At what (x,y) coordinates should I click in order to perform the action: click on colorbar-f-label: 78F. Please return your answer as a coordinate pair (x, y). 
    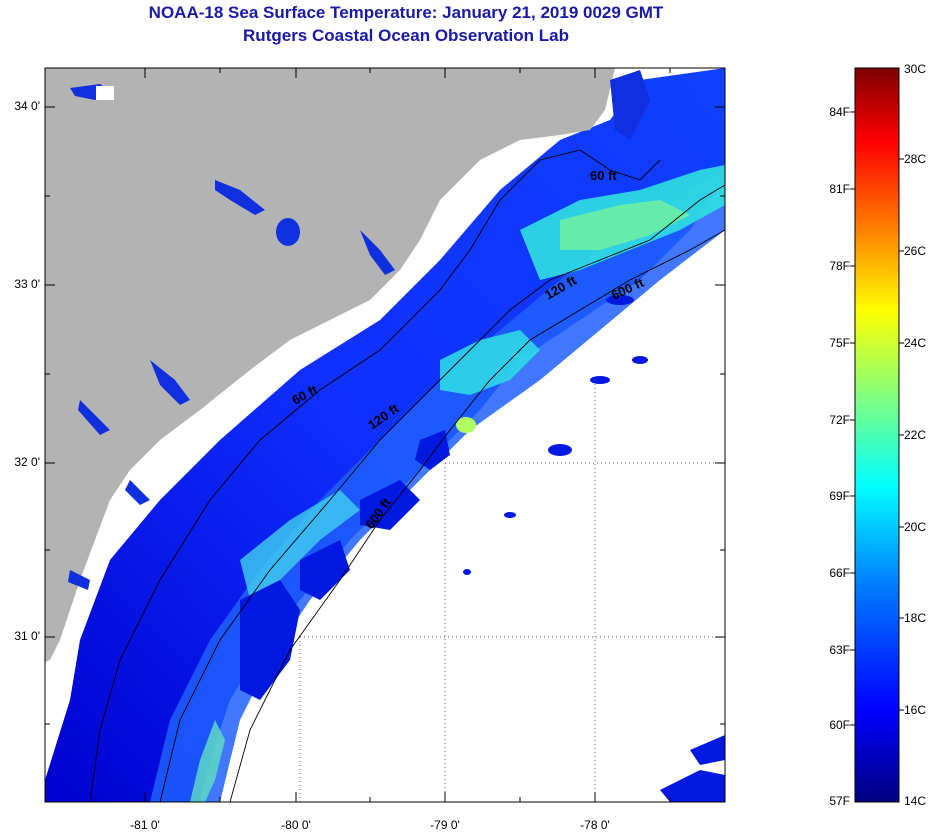
    Looking at the image, I should click on (839, 266).